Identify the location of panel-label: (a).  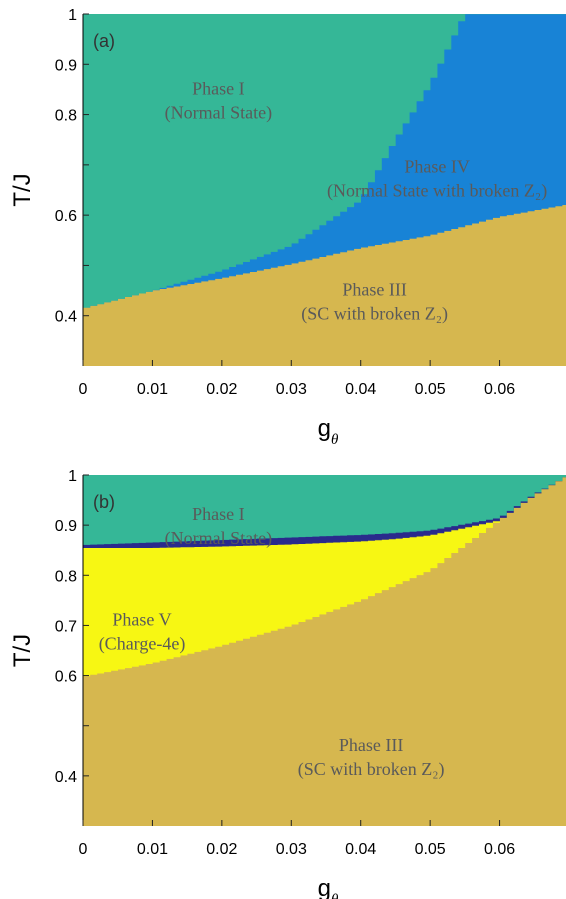
(104, 41).